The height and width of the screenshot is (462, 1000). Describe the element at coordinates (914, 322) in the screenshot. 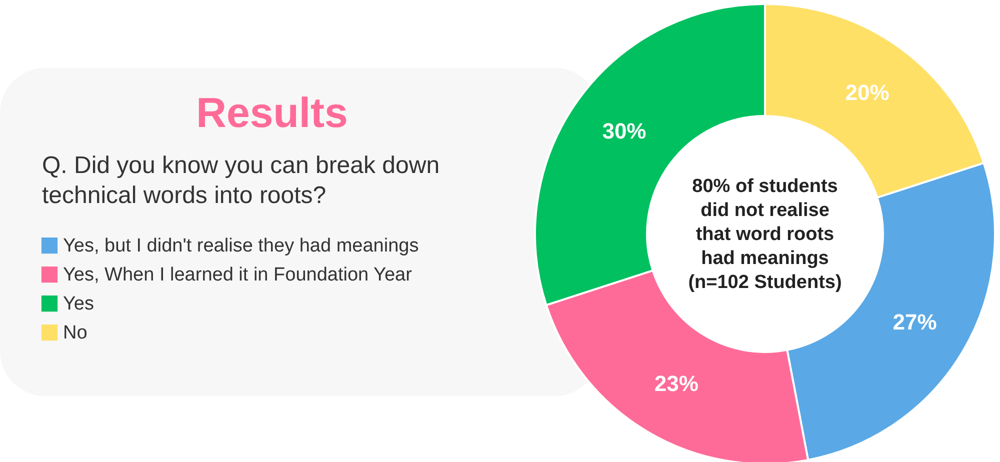

I see `data-label: 27%` at that location.